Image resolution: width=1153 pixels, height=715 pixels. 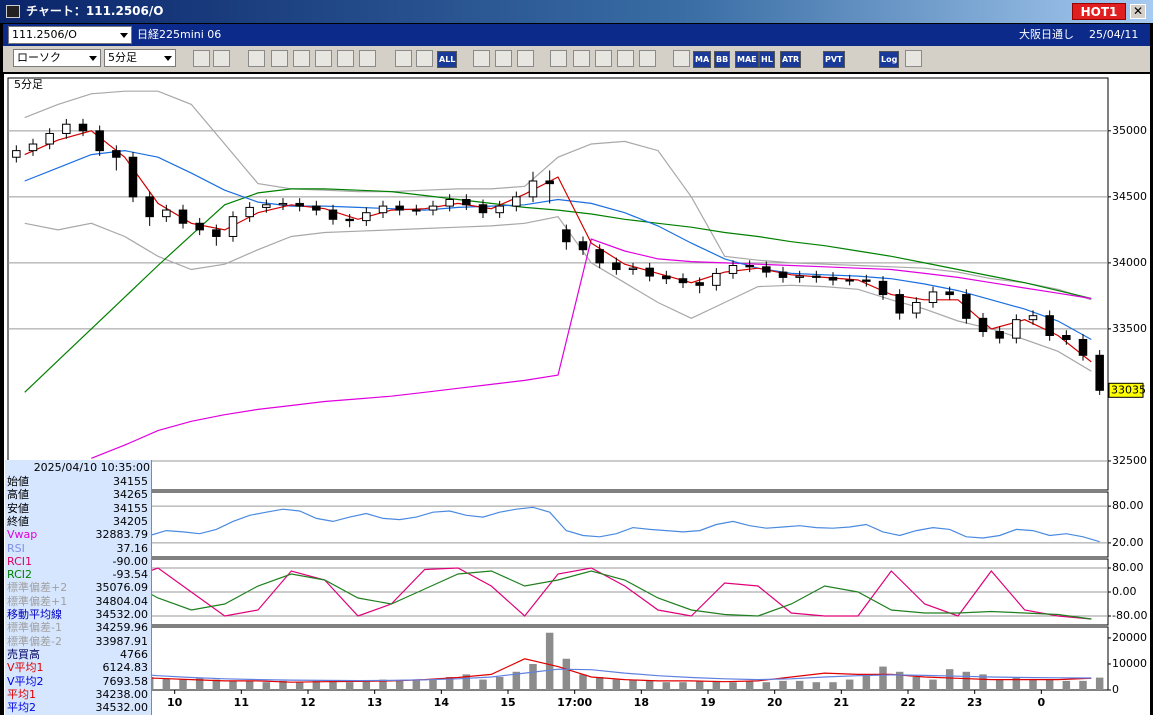 What do you see at coordinates (95, 11) in the screenshot?
I see `window-title: チャート：111.2506/O` at bounding box center [95, 11].